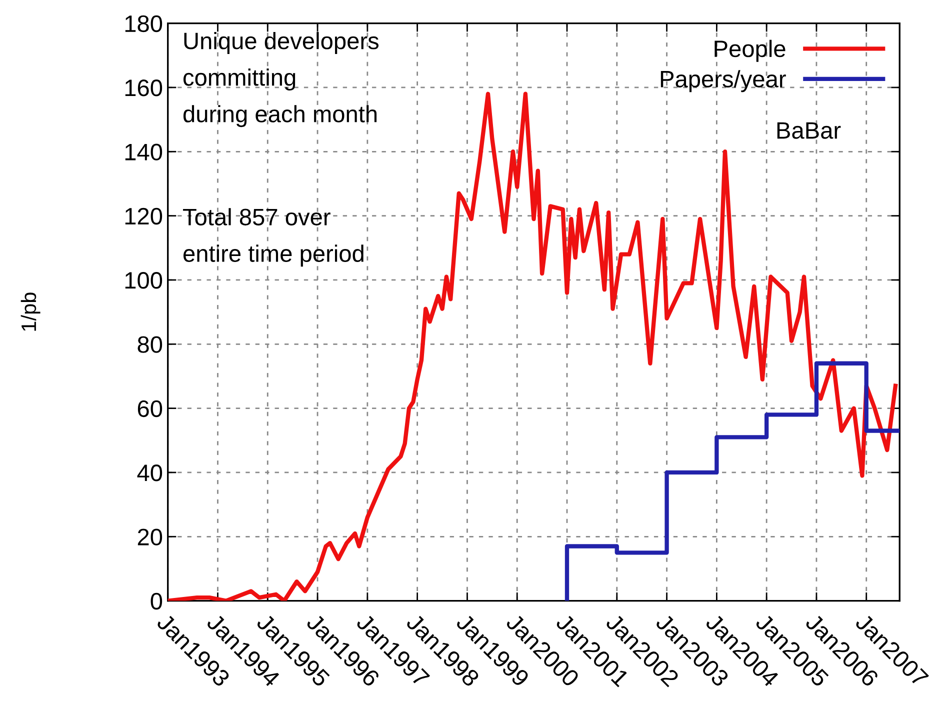 The image size is (943, 706). I want to click on y-tick-label: 100, so click(143, 280).